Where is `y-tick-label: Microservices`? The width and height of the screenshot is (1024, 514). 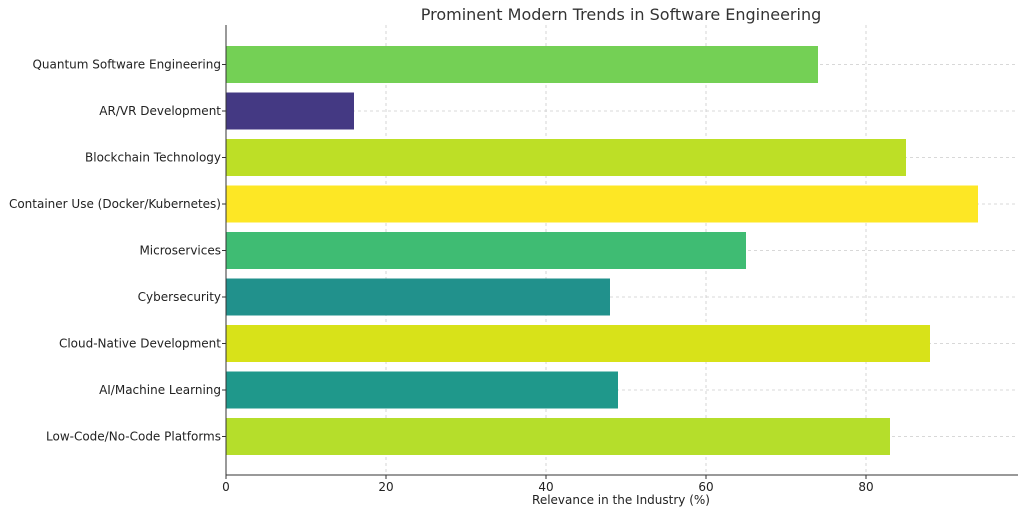
y-tick-label: Microservices is located at coordinates (180, 251).